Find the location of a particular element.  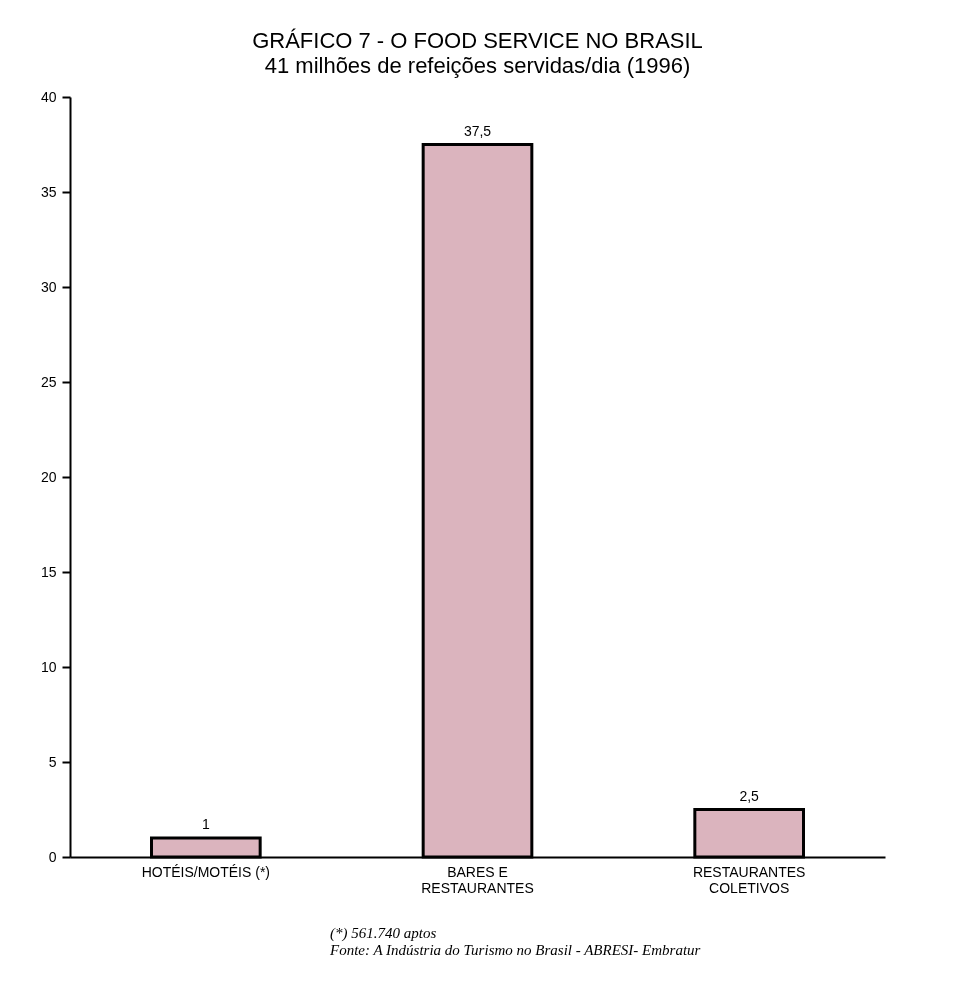

y-tick-label: 0 is located at coordinates (52, 856).